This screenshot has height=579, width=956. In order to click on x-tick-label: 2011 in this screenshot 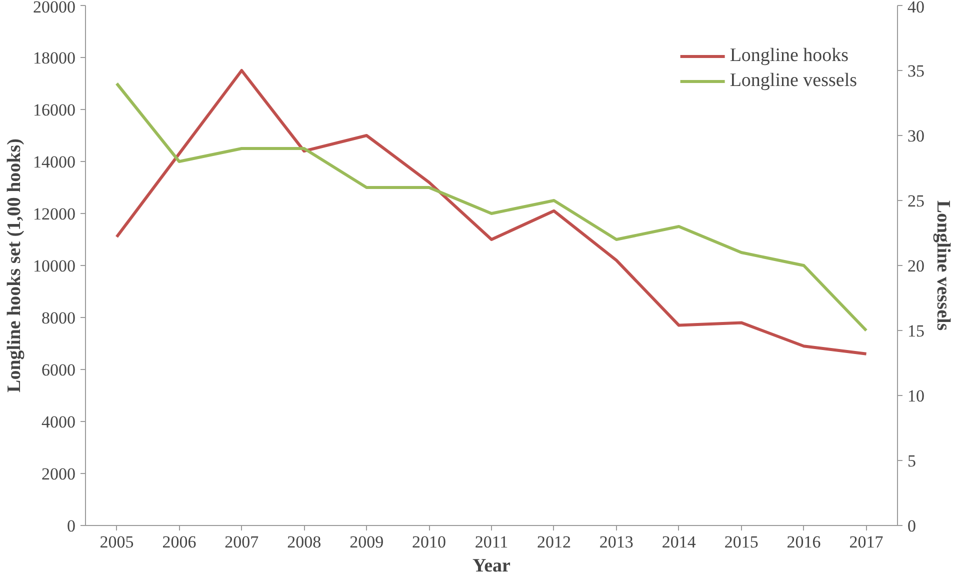, I will do `click(491, 542)`.